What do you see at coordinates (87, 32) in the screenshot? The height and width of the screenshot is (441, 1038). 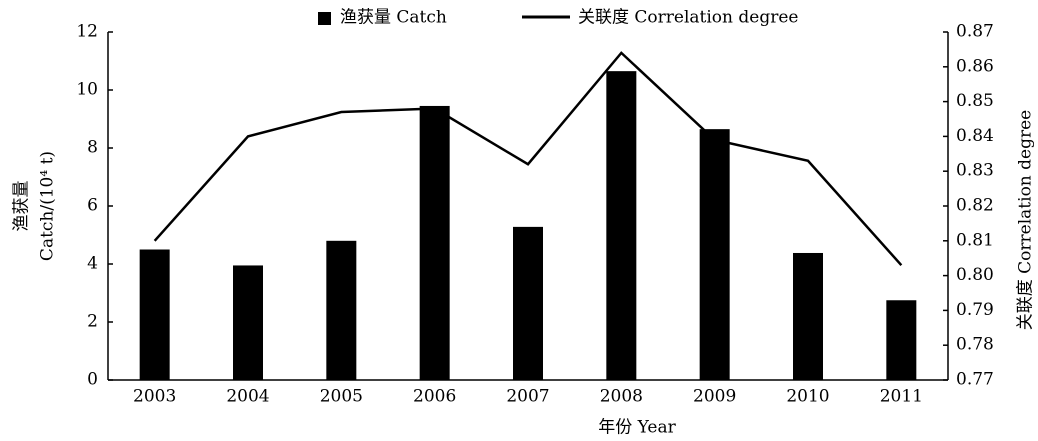 I see `y-tick-label: 12` at bounding box center [87, 32].